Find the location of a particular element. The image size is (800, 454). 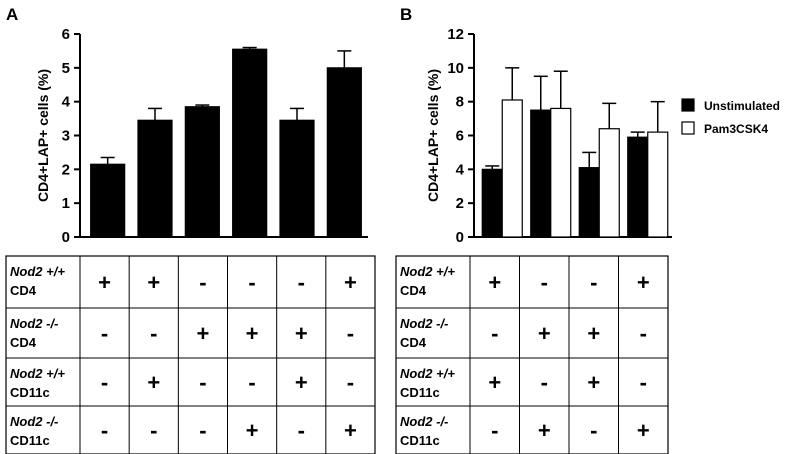

y-tick-label: 5 is located at coordinates (66, 68).